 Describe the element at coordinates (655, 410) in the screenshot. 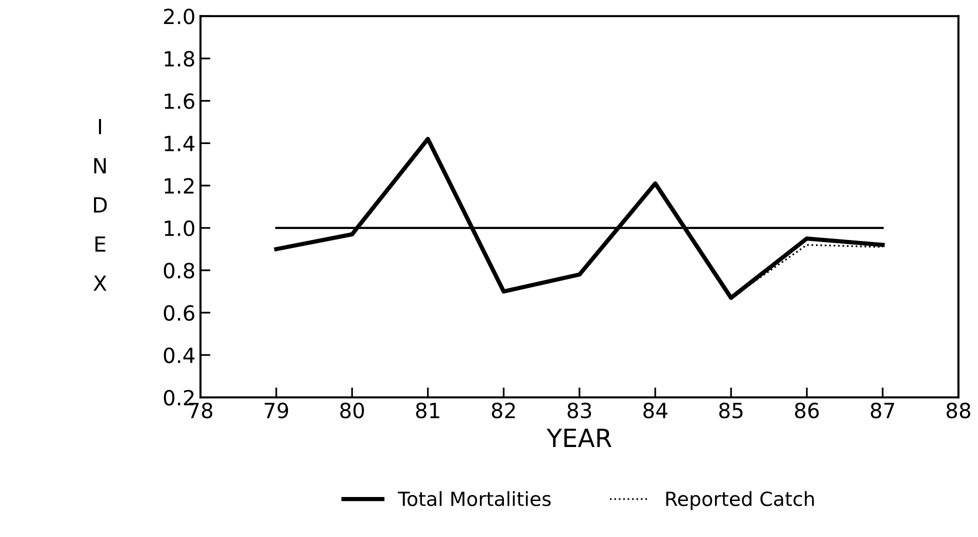

I see `x-tick-label: 84` at that location.